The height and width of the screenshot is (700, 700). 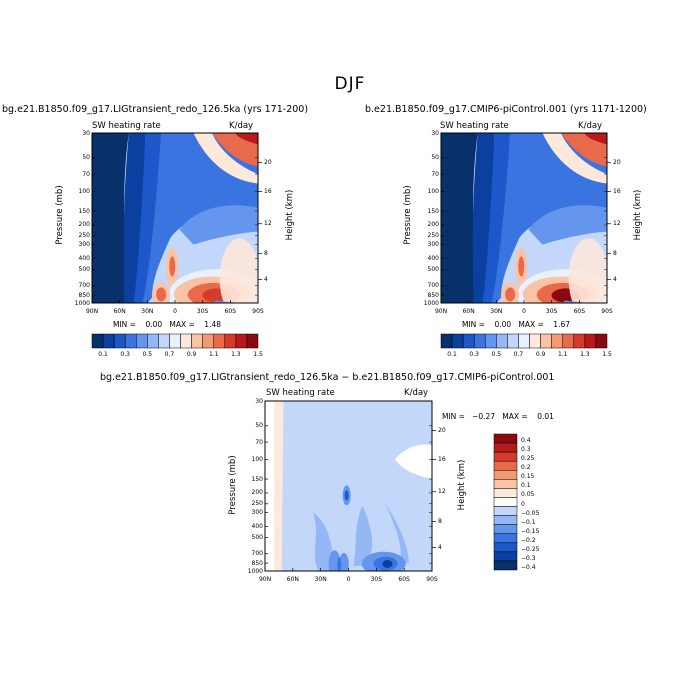 What do you see at coordinates (452, 354) in the screenshot?
I see `colorbar2-label: 0.1` at bounding box center [452, 354].